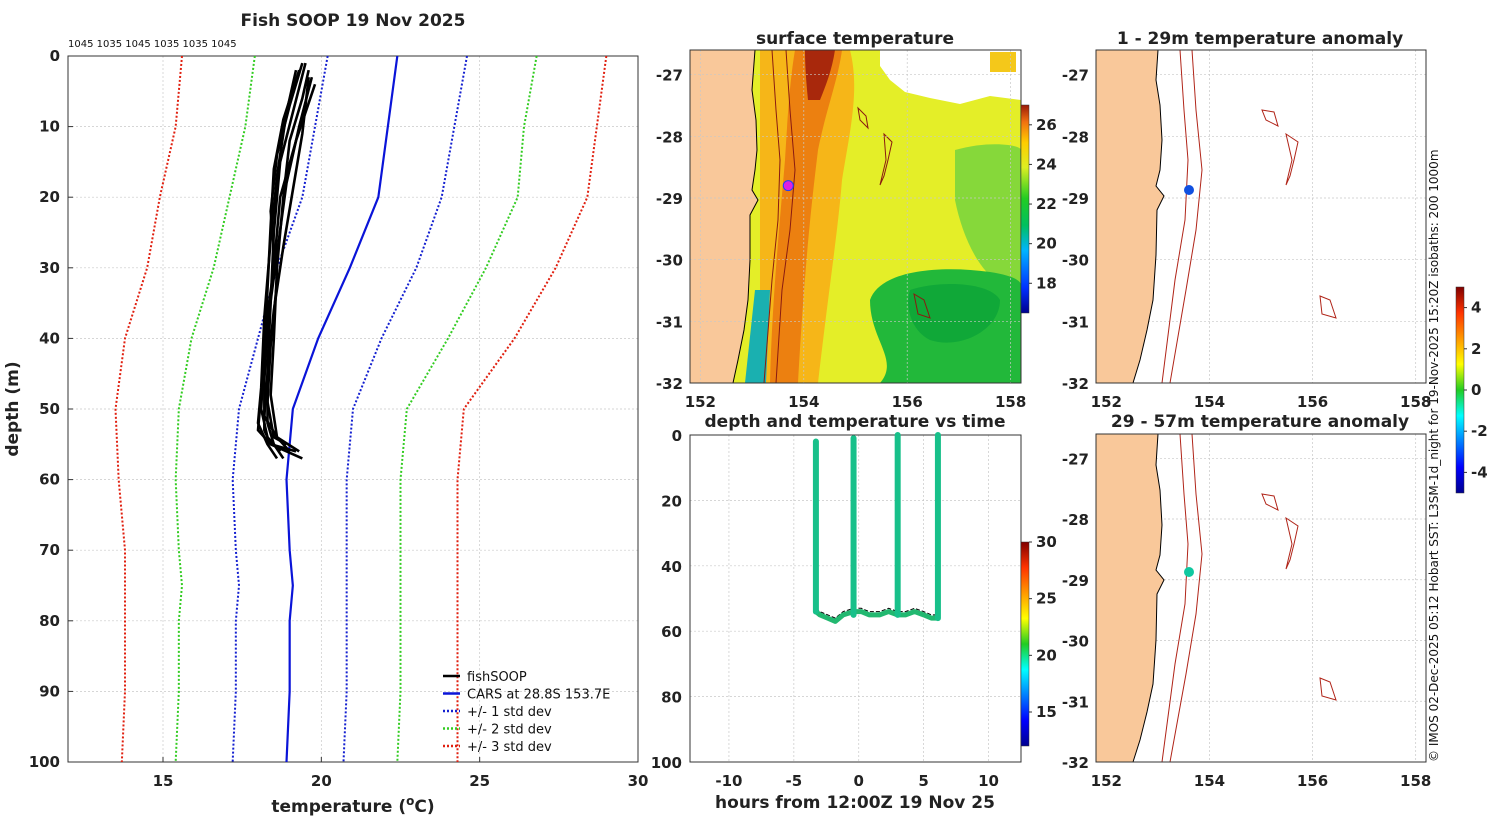 The height and width of the screenshot is (820, 1500). Describe the element at coordinates (806, 216) in the screenshot. I see `sst-eac-core` at that location.